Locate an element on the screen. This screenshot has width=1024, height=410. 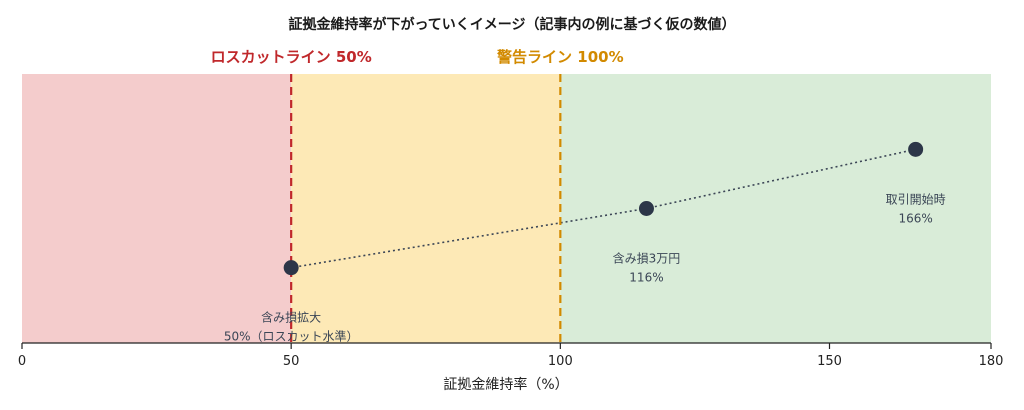
reference-line-label: 警告ライン 100% is located at coordinates (560, 57).